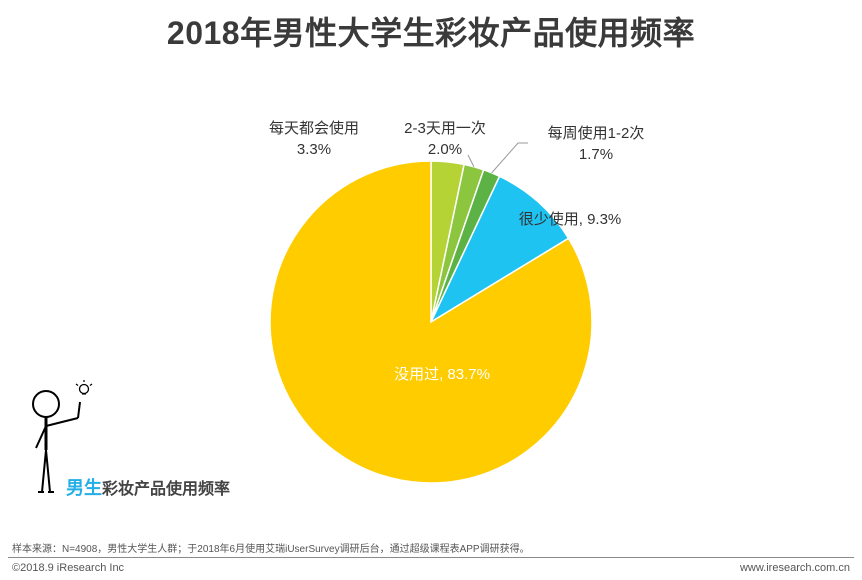 The width and height of the screenshot is (862, 580). I want to click on lightbulb-icon, so click(84, 387).